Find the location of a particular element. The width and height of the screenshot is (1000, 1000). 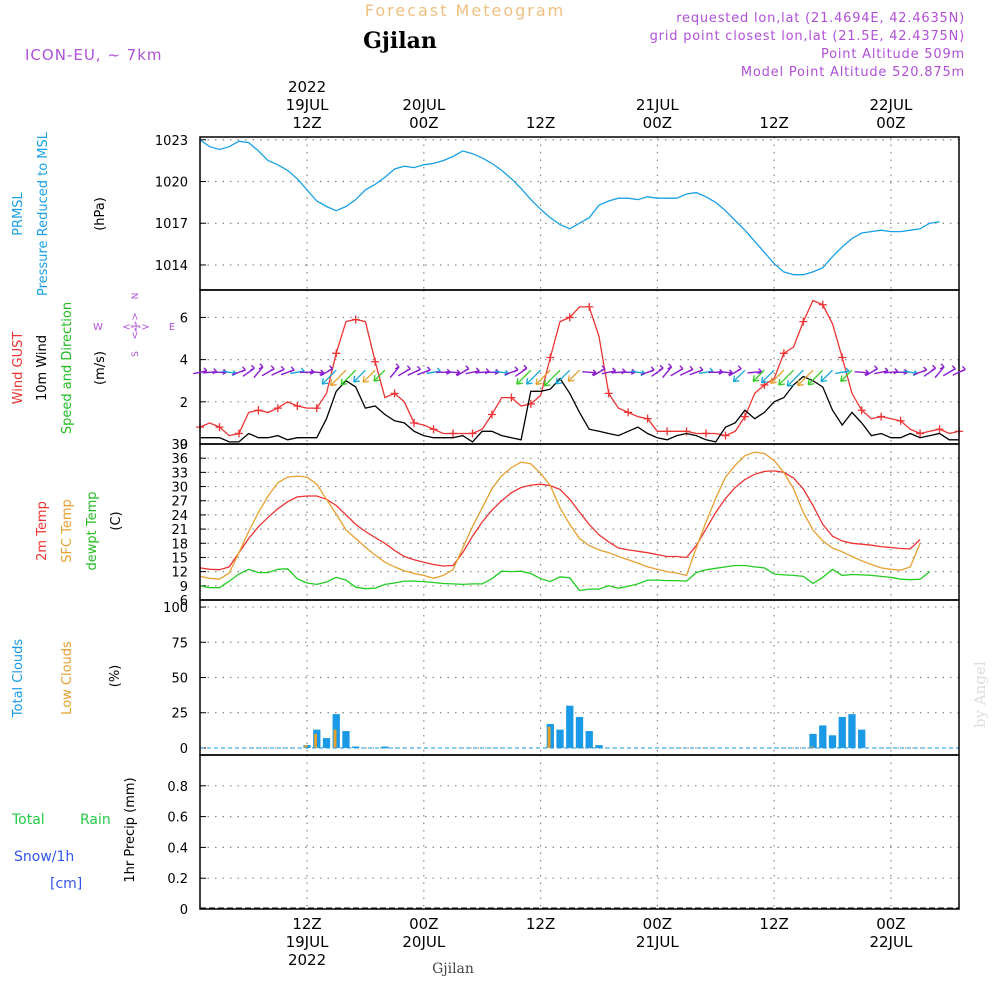

clouds-tick-label: 25 is located at coordinates (179, 714).